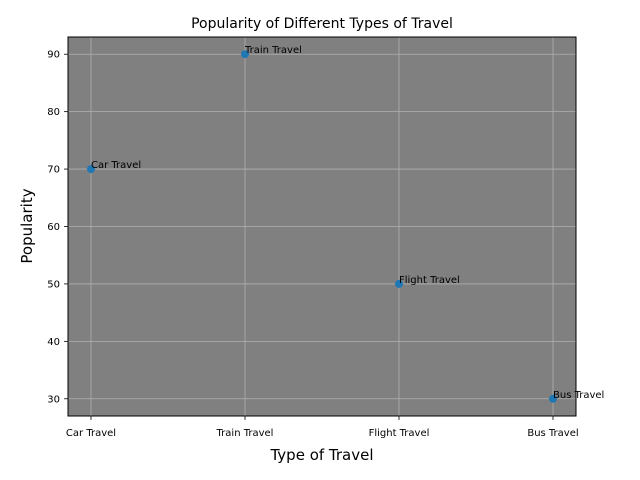 The image size is (640, 480). What do you see at coordinates (245, 433) in the screenshot?
I see `x-tick-label: Train Travel` at bounding box center [245, 433].